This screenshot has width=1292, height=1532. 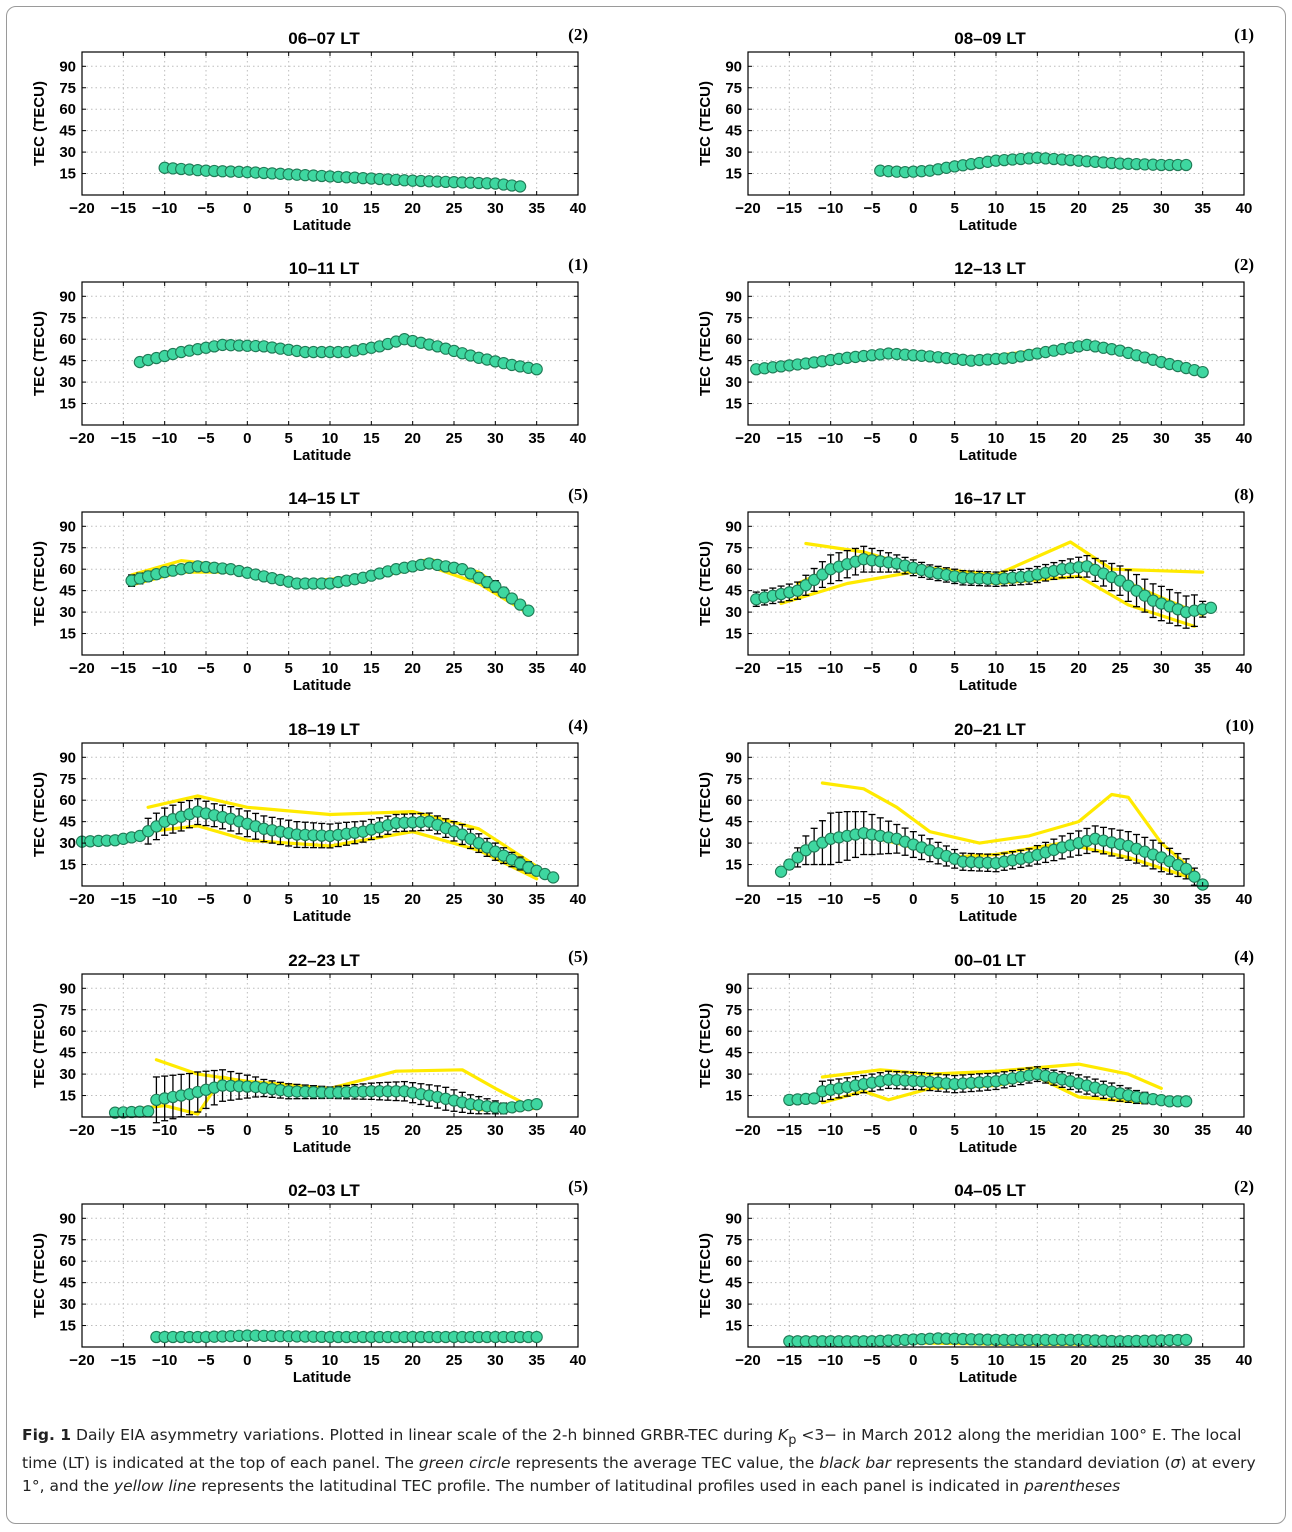 What do you see at coordinates (155, 1486) in the screenshot?
I see `caption-yellow-line: yellow line` at bounding box center [155, 1486].